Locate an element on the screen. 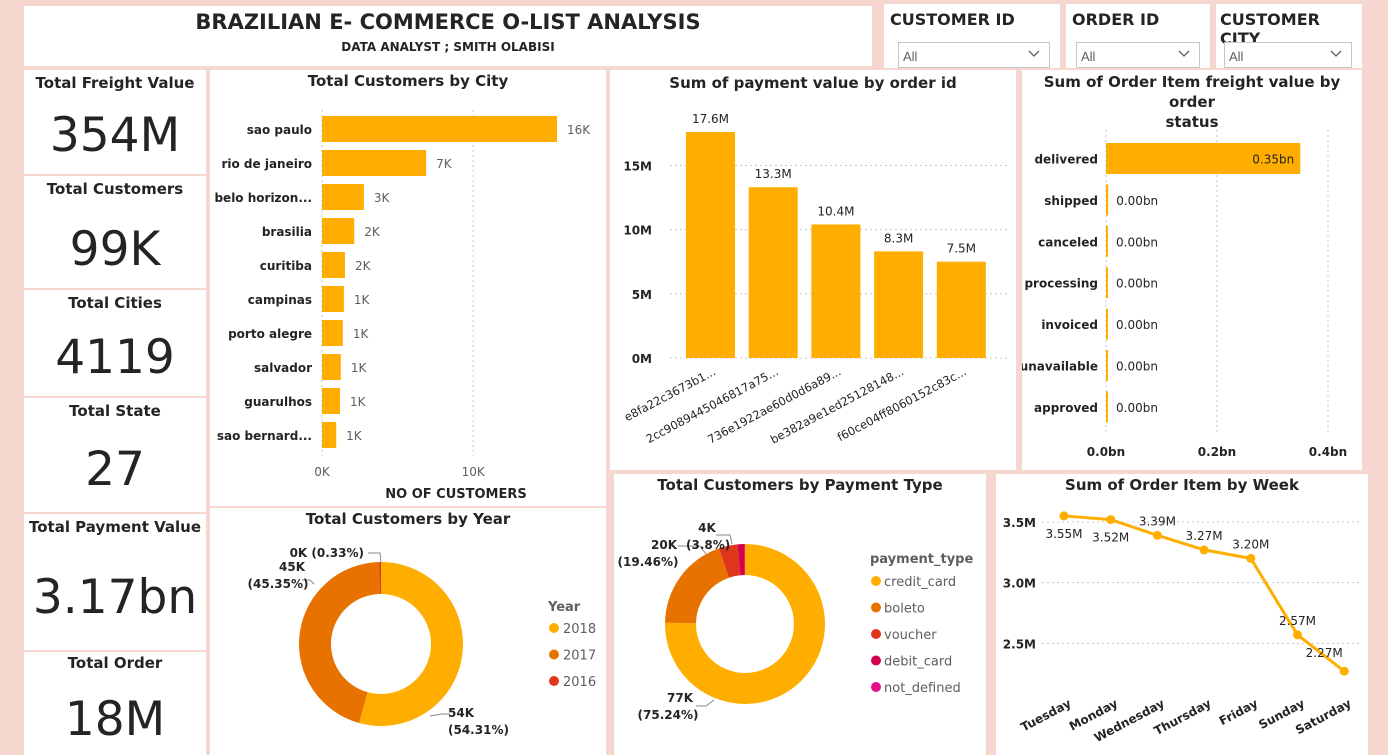 The image size is (1388, 755). y-tick-label: 3.0M is located at coordinates (1019, 584).